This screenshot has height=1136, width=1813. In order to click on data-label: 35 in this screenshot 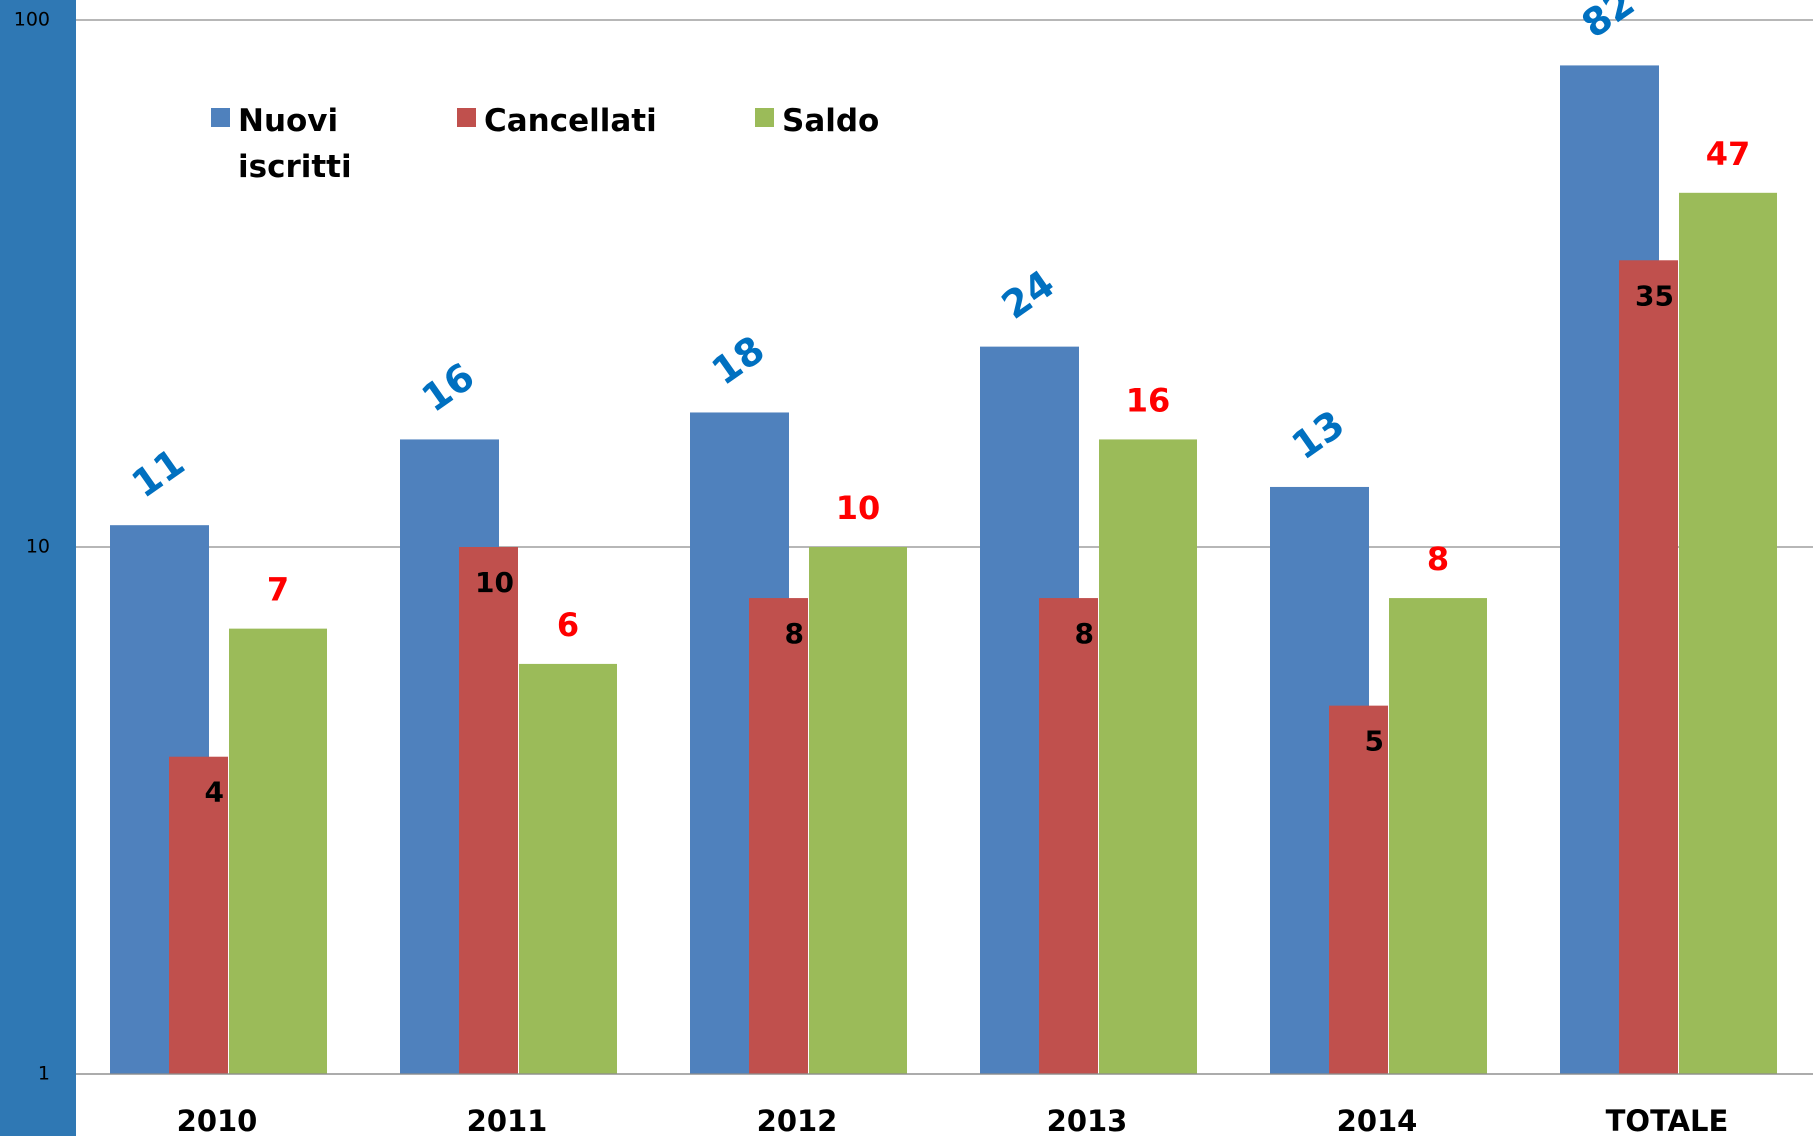, I will do `click(1654, 295)`.